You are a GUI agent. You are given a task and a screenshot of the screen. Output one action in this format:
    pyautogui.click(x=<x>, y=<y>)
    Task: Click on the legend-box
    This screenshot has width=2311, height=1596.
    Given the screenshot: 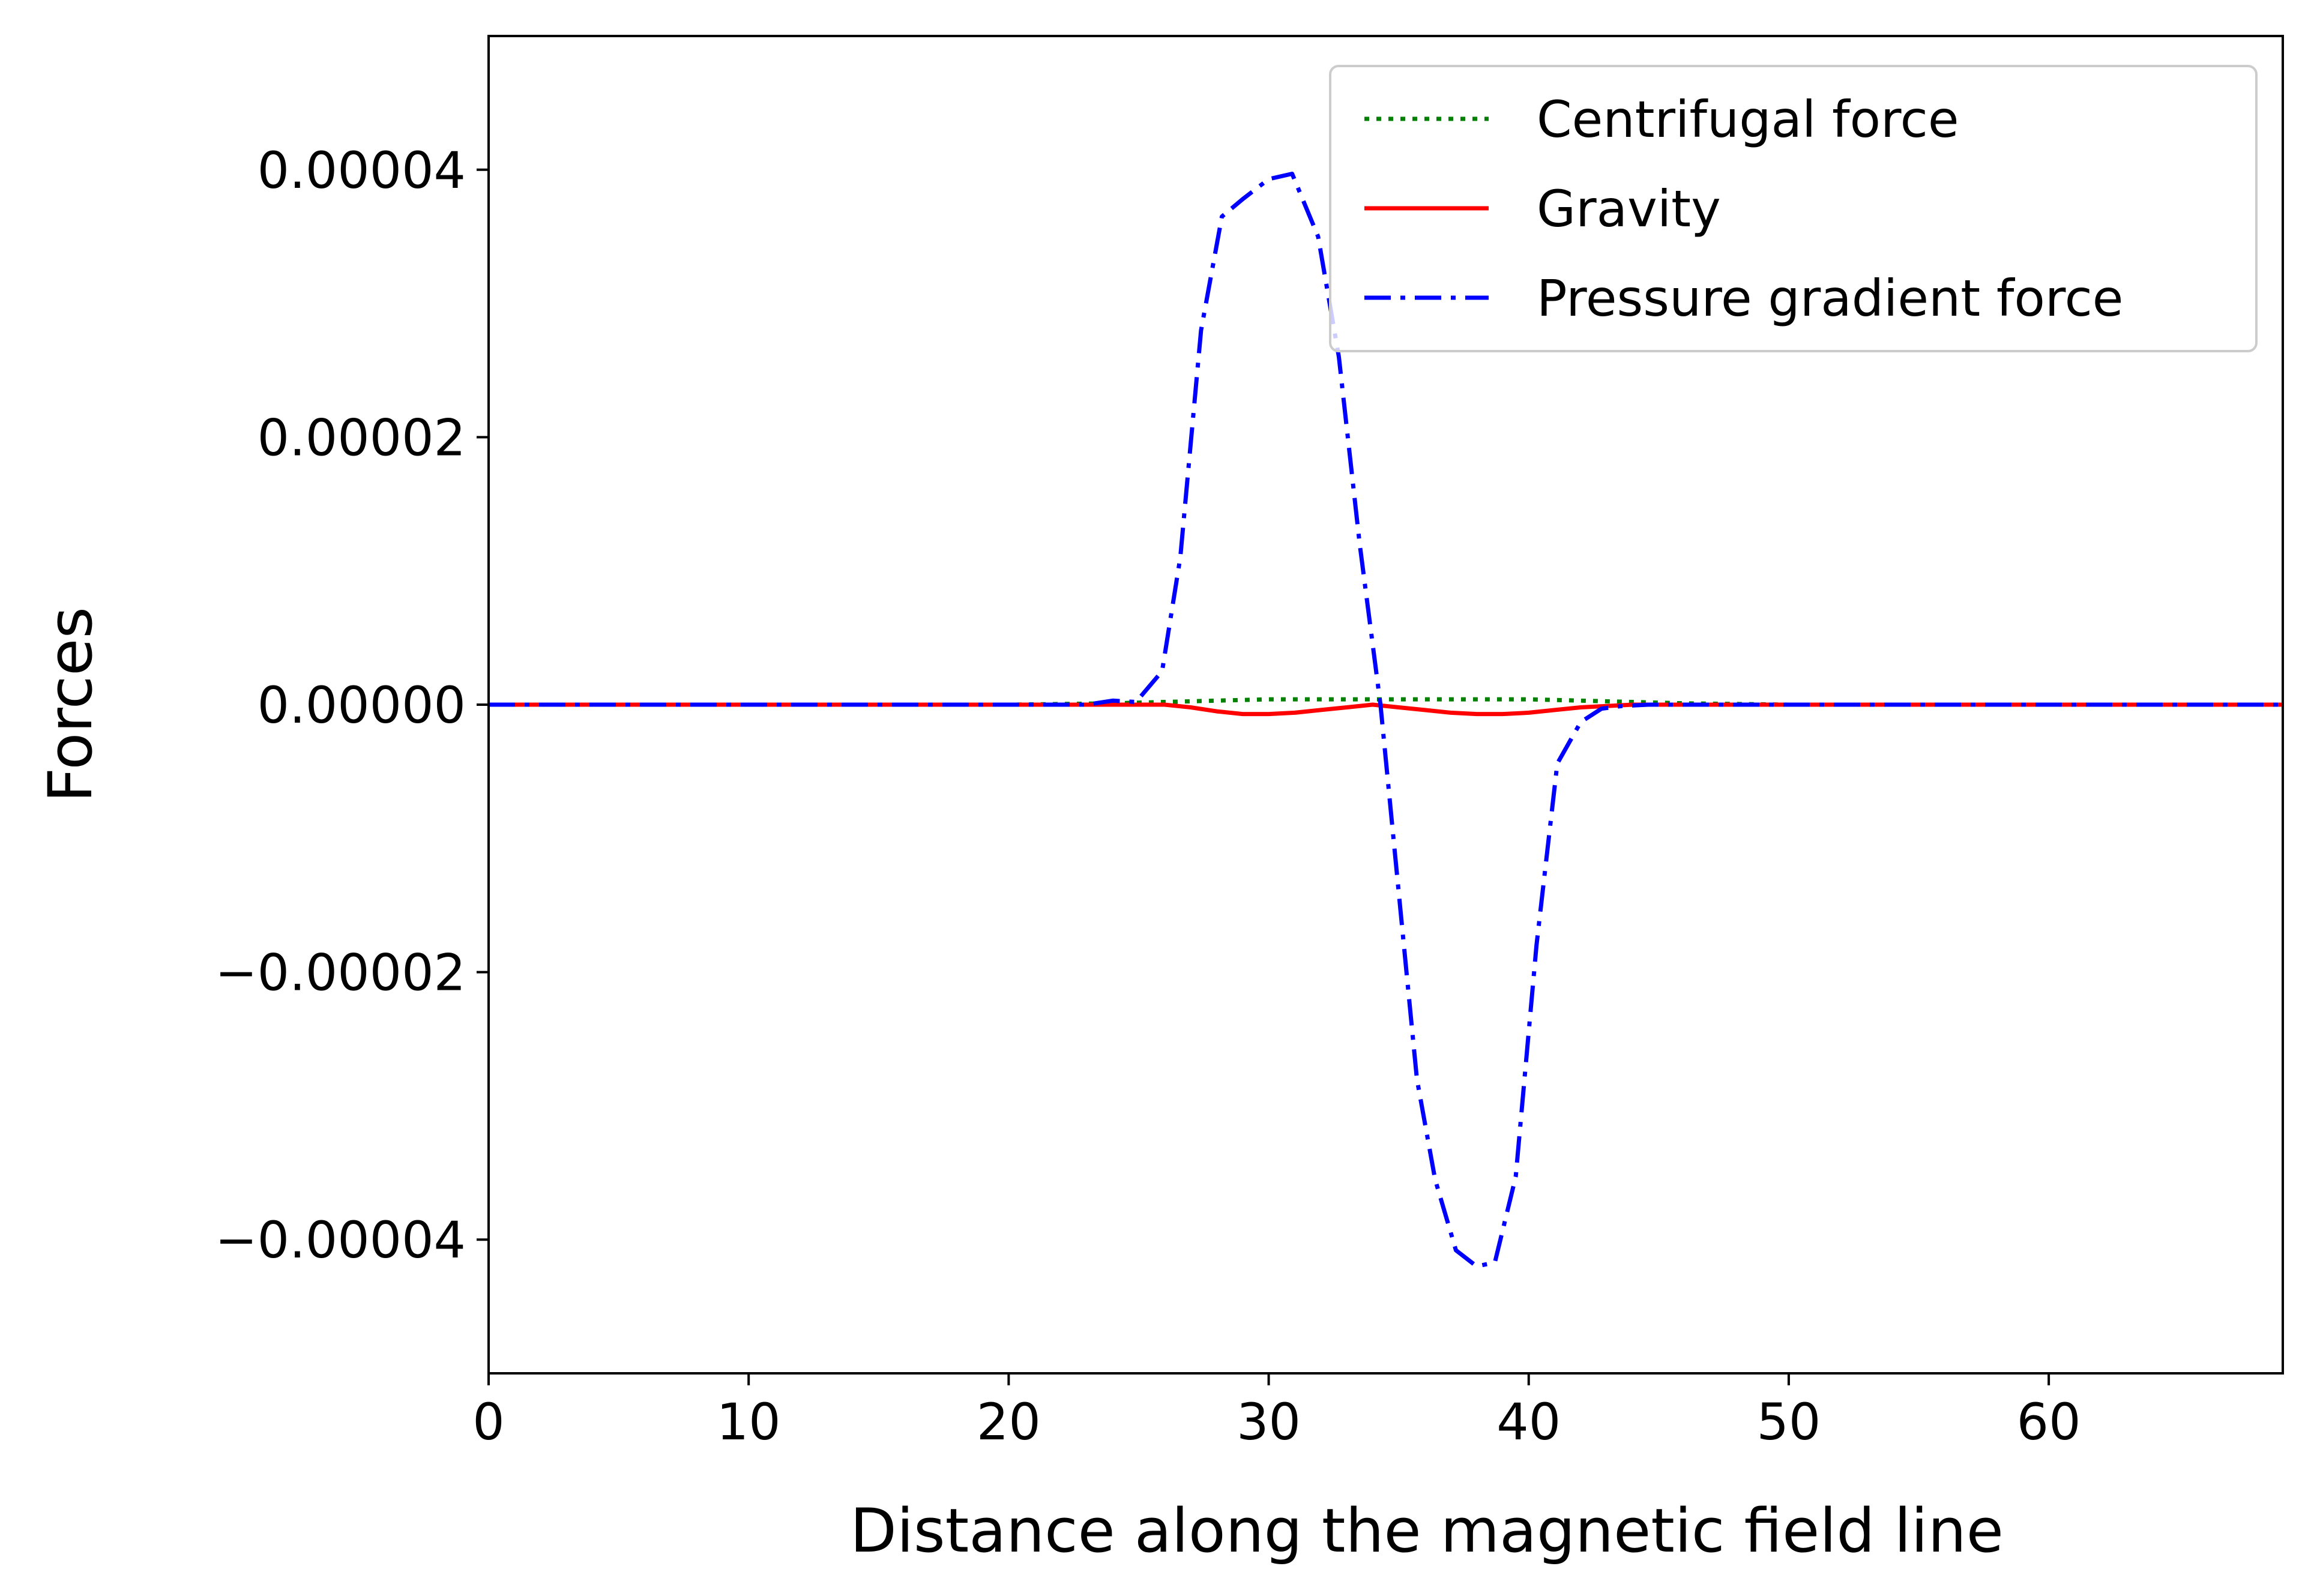 What is the action you would take?
    pyautogui.click(x=1794, y=208)
    